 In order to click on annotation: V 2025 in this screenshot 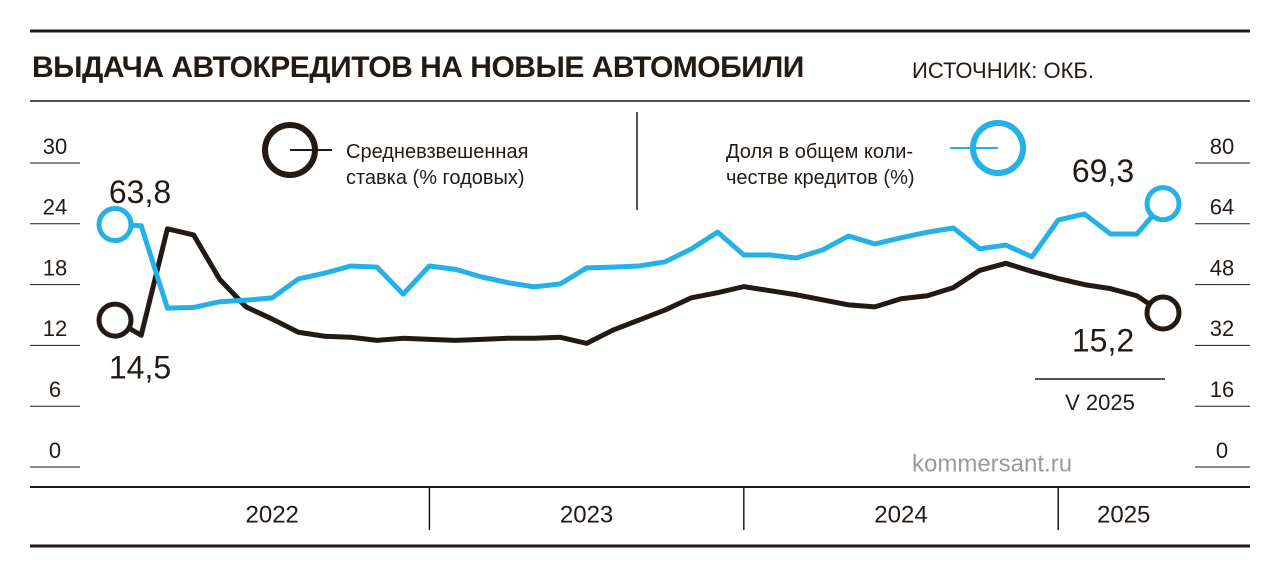, I will do `click(1100, 402)`.